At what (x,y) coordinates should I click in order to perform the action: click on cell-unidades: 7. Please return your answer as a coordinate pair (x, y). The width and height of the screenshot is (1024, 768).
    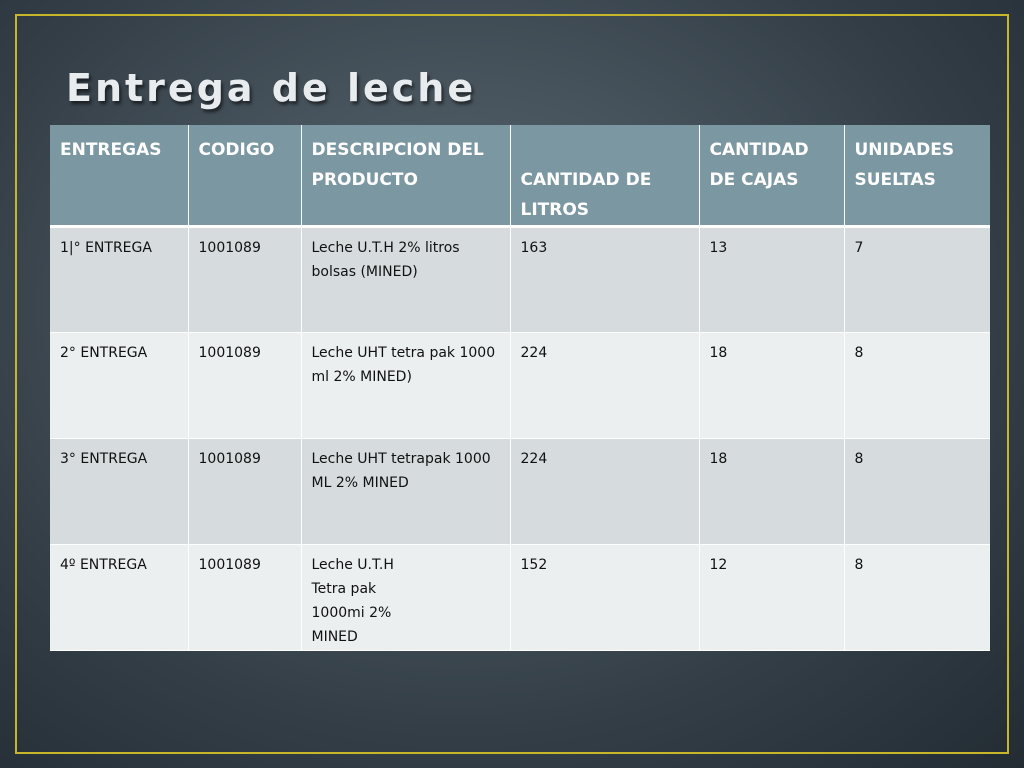
    Looking at the image, I should click on (917, 279).